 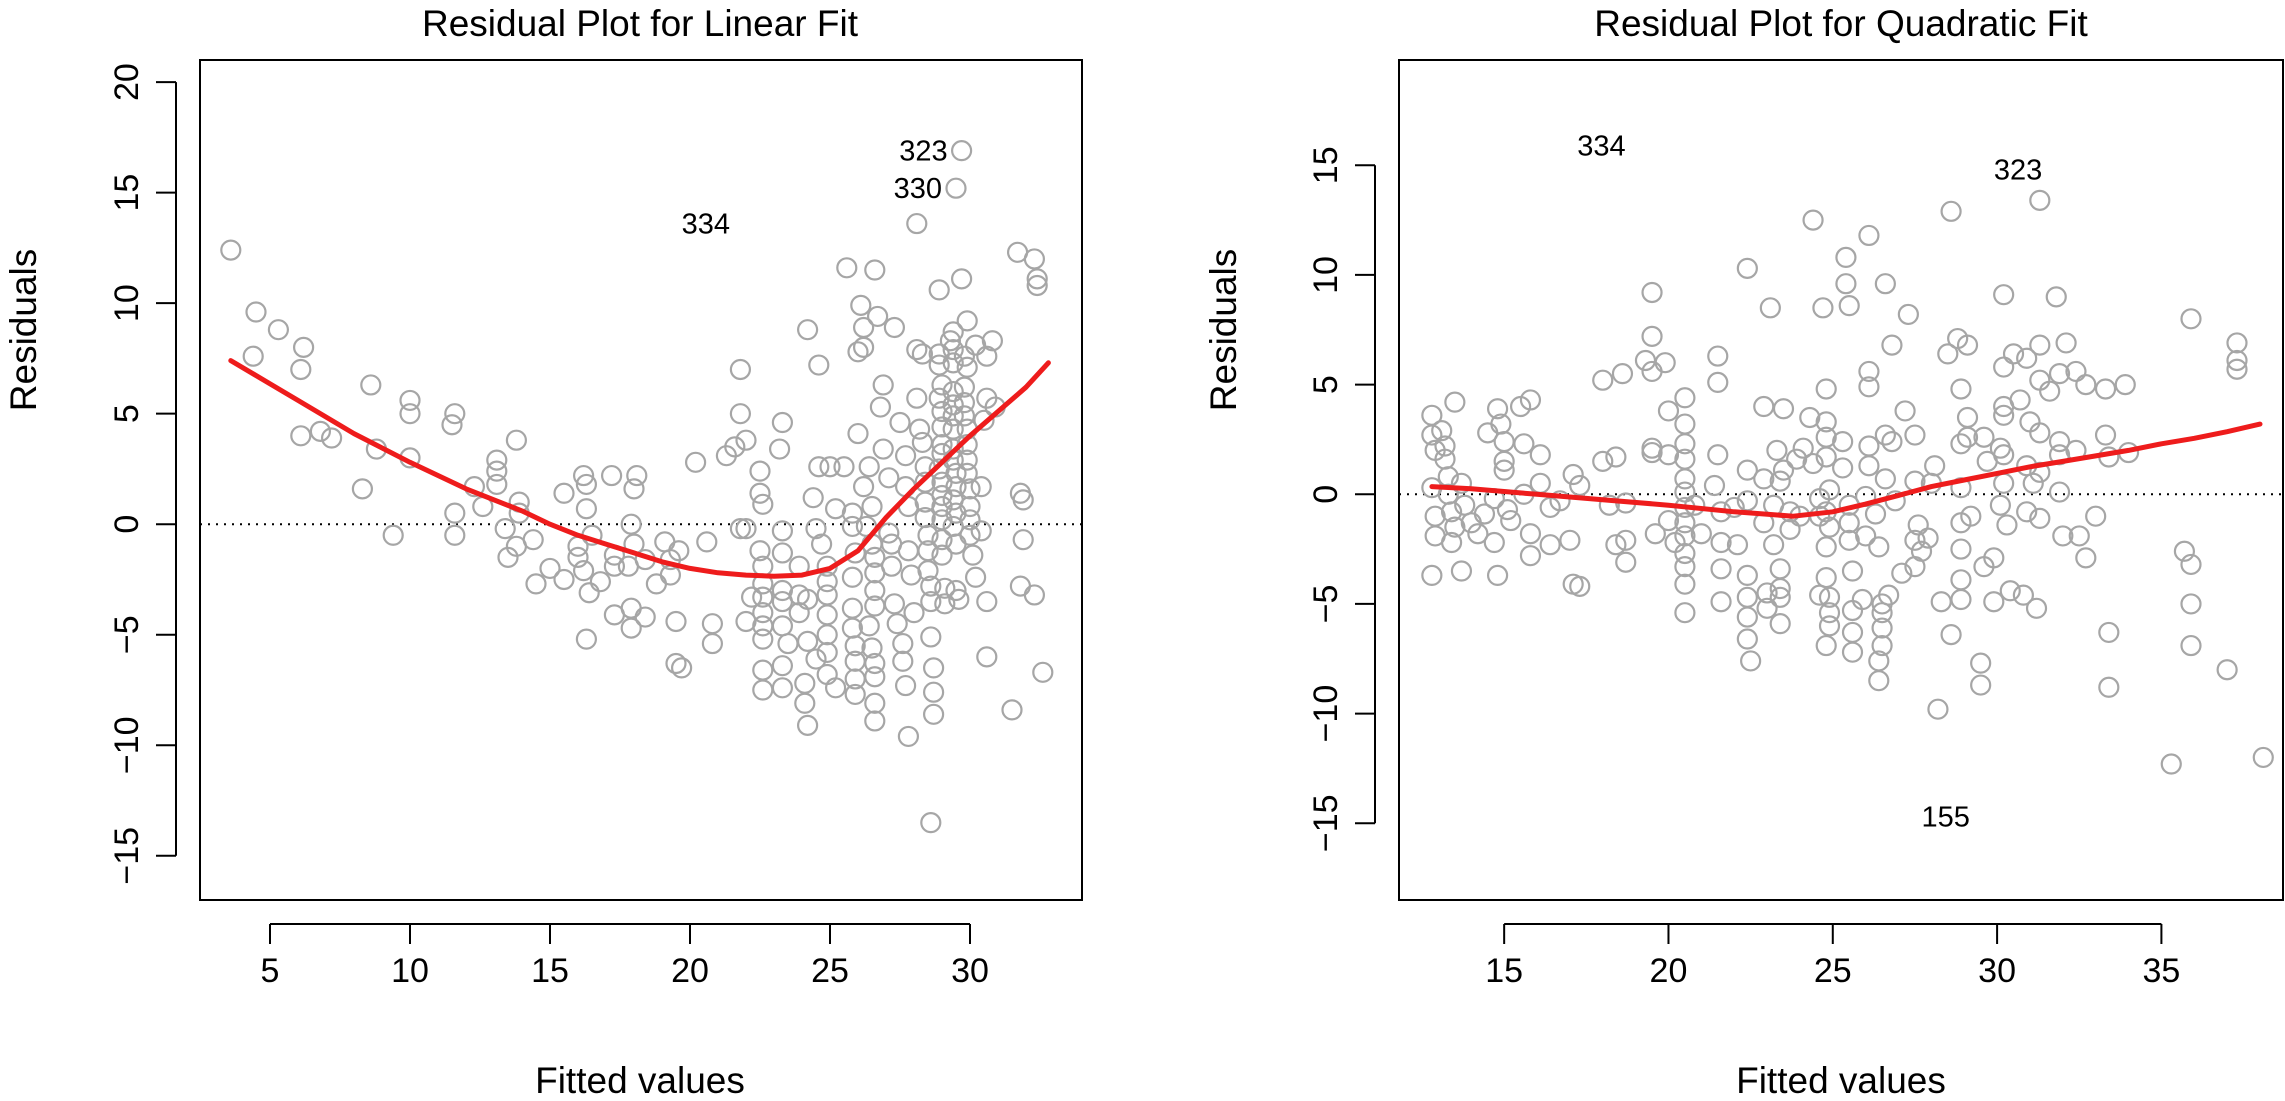 I want to click on x-tick-label: 30, so click(x=1997, y=971).